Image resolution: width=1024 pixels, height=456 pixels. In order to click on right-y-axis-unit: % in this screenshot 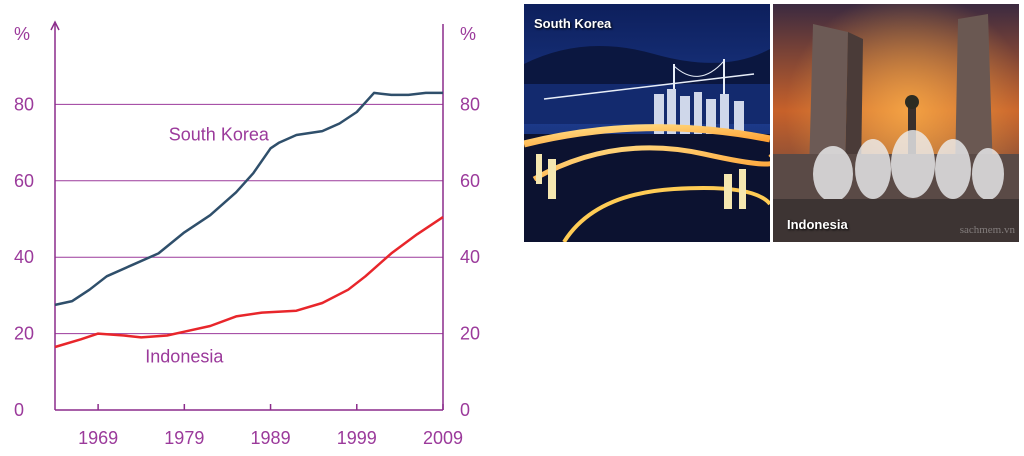, I will do `click(468, 34)`.